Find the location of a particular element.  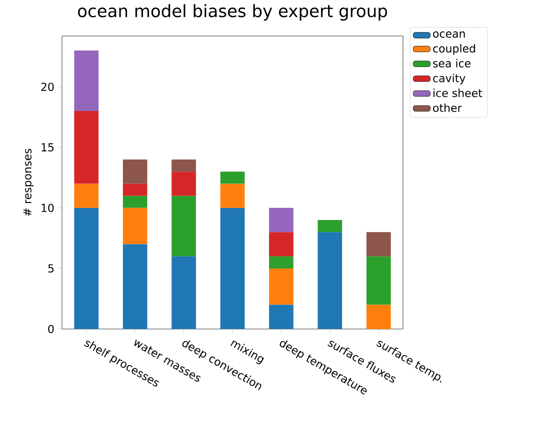

y-tick-label: 20 is located at coordinates (47, 87).